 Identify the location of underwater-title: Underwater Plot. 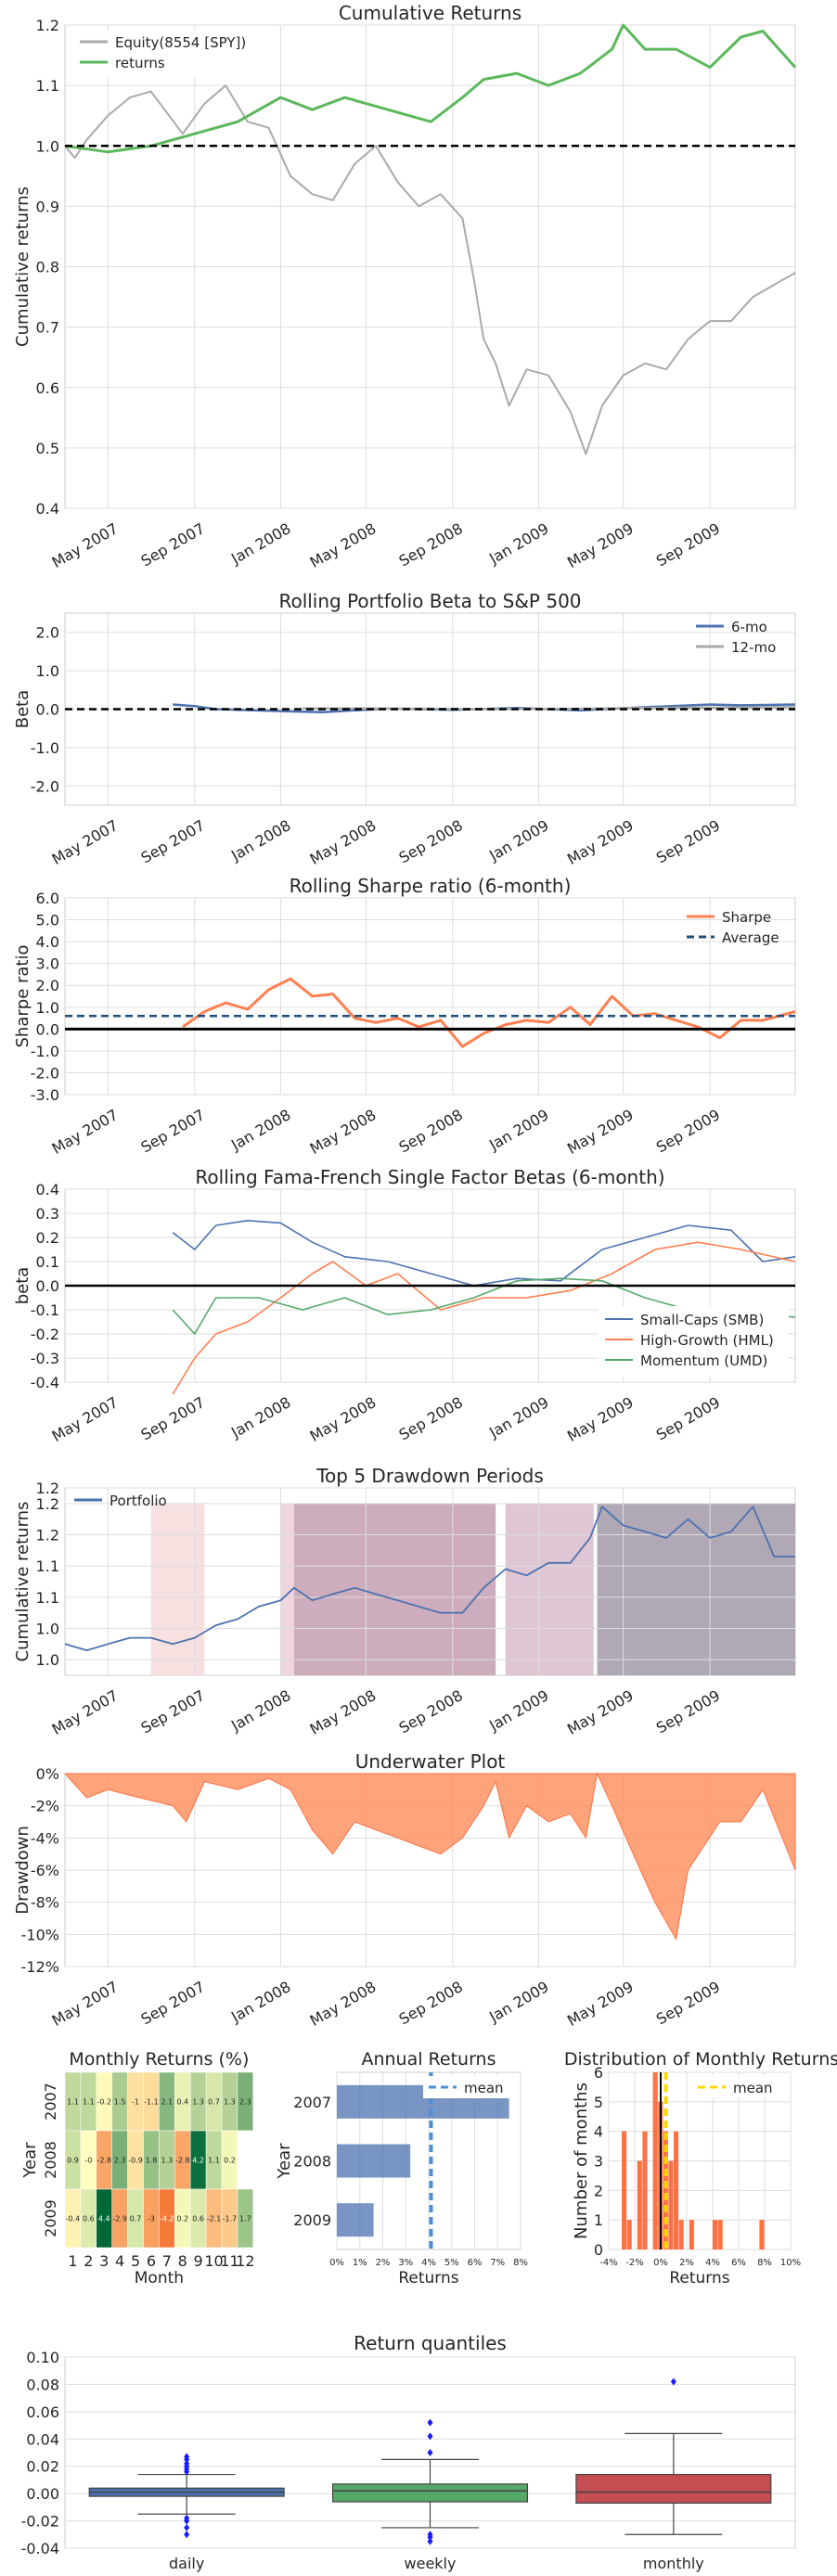
(430, 1761).